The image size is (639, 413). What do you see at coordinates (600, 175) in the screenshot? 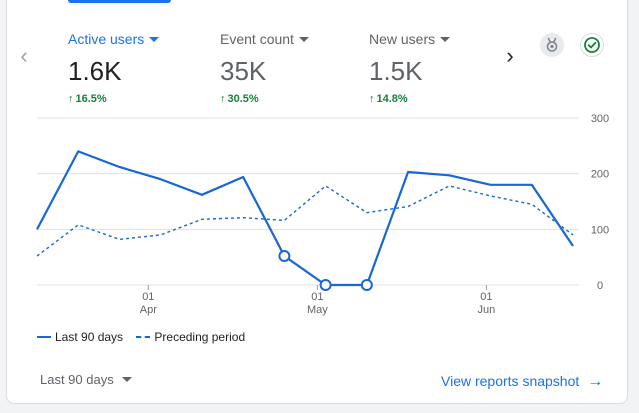
I see `y-tick-label: 200` at bounding box center [600, 175].